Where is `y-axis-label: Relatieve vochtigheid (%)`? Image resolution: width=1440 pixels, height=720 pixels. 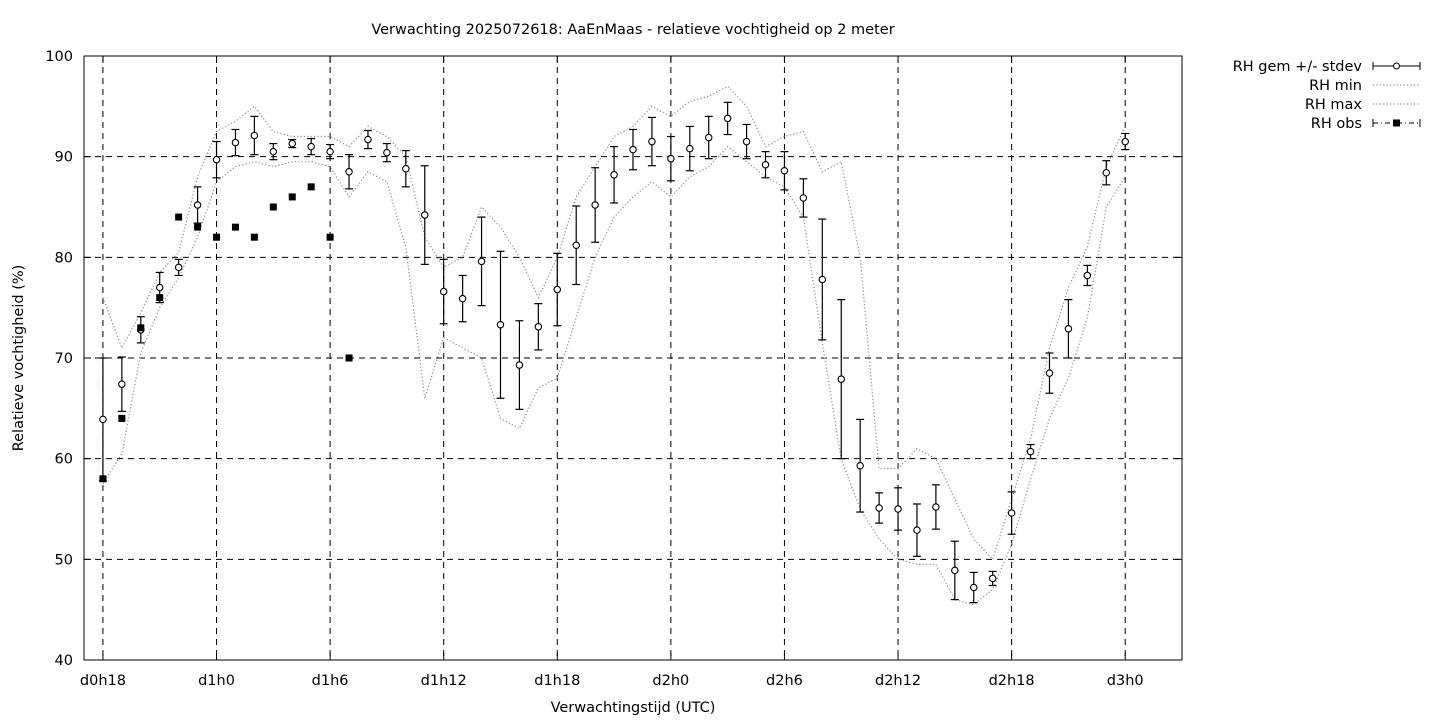
y-axis-label: Relatieve vochtigheid (%) is located at coordinates (19, 358).